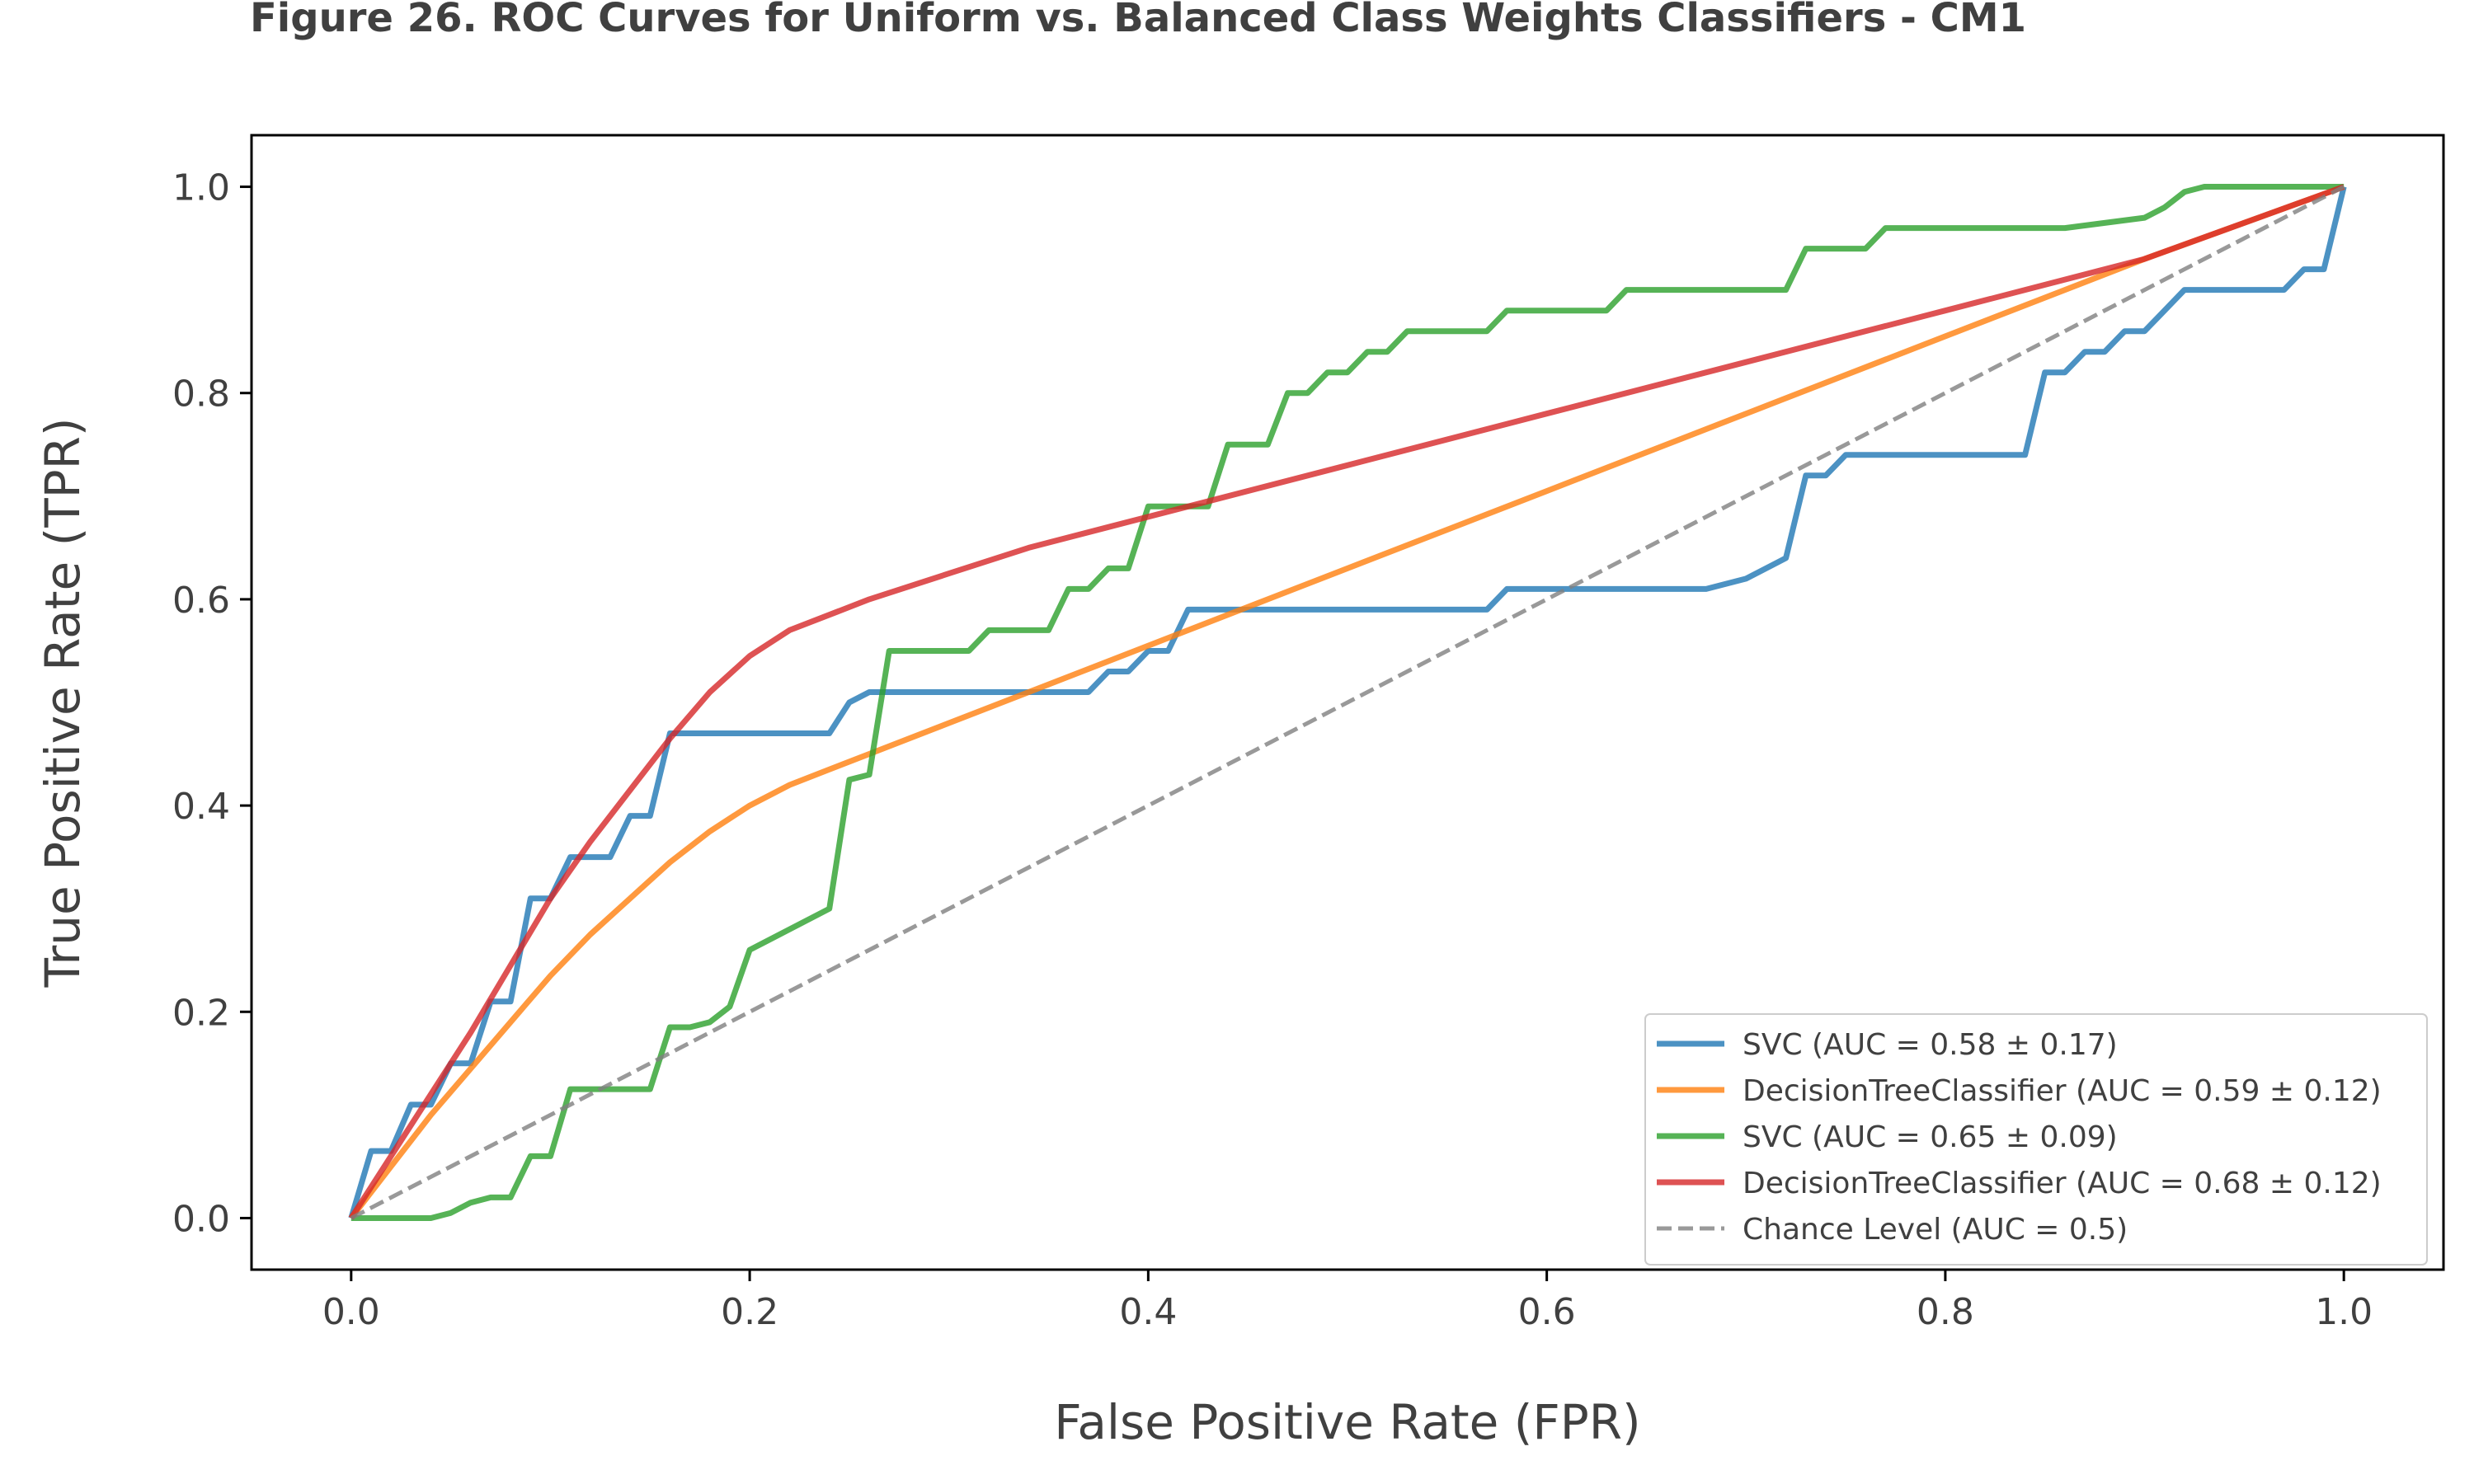  Describe the element at coordinates (2344, 1312) in the screenshot. I see `x-tick-label: 1.0` at that location.